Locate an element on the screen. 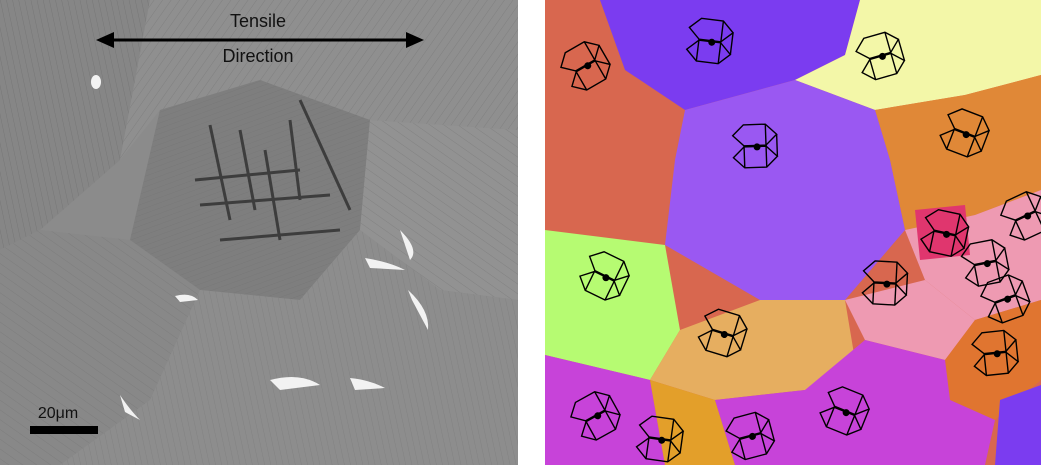 The image size is (1041, 465). grain-light-green is located at coordinates (612, 305).